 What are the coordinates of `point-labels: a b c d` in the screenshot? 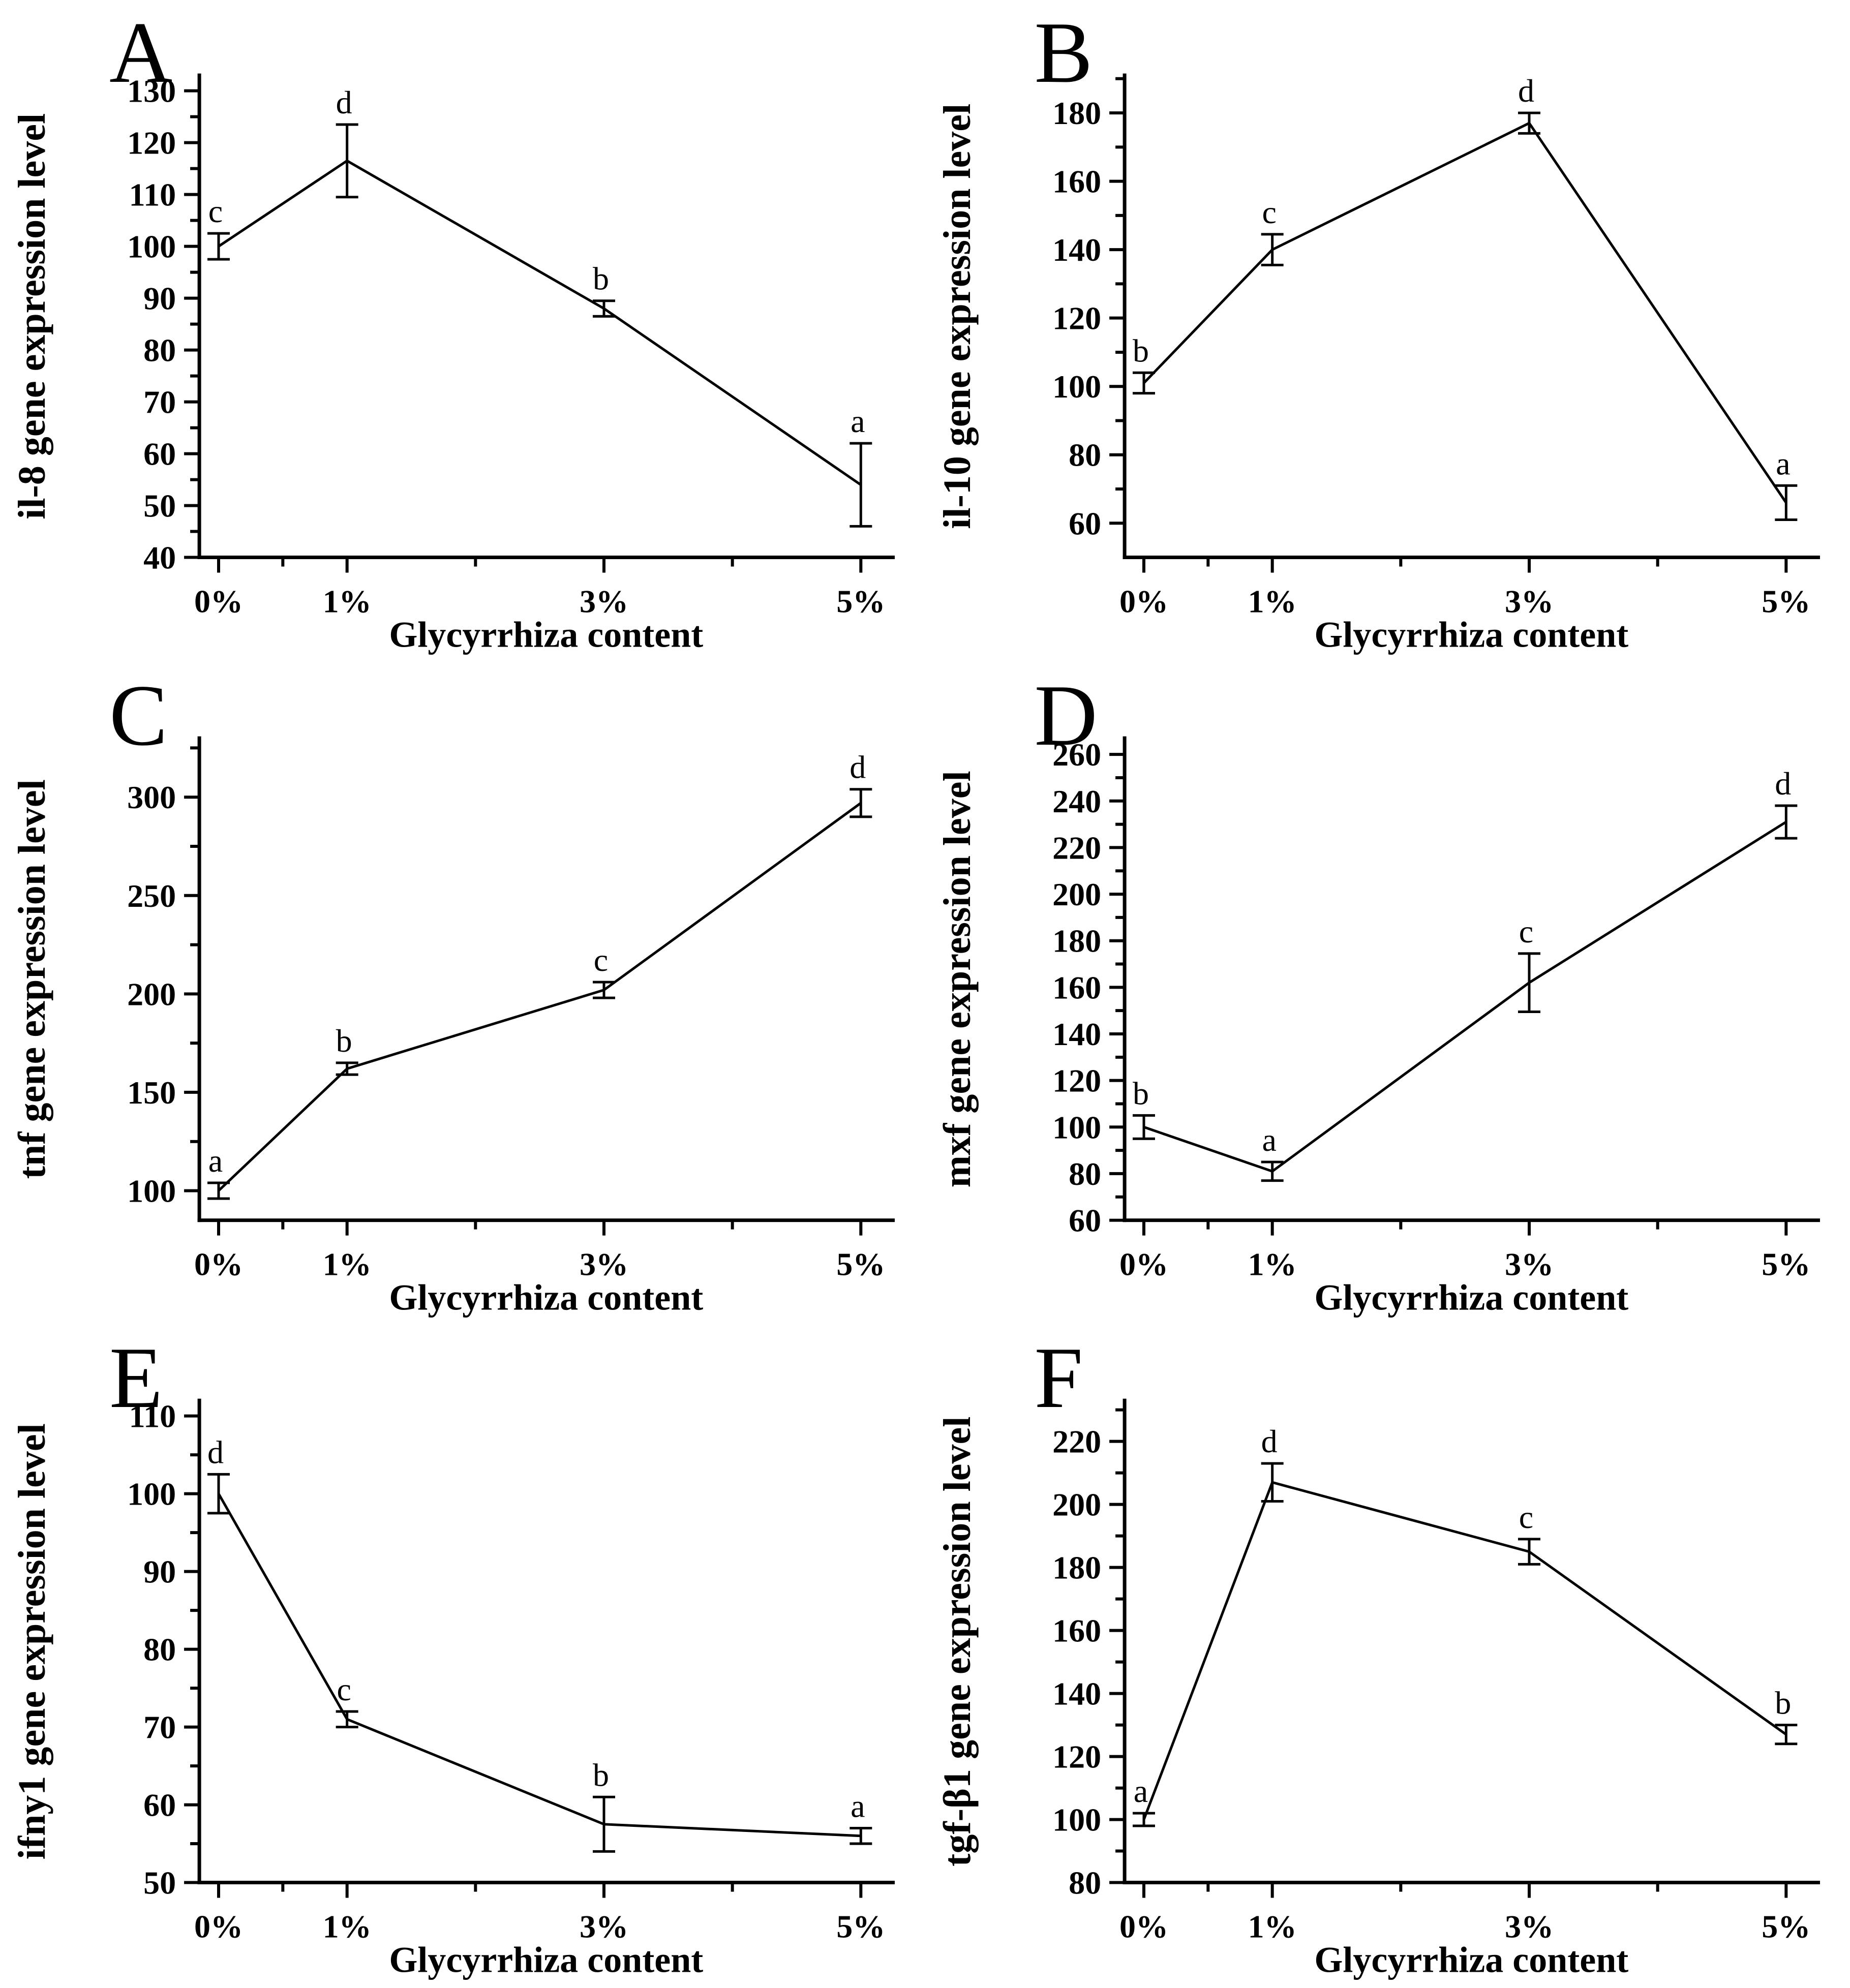 It's located at (537, 964).